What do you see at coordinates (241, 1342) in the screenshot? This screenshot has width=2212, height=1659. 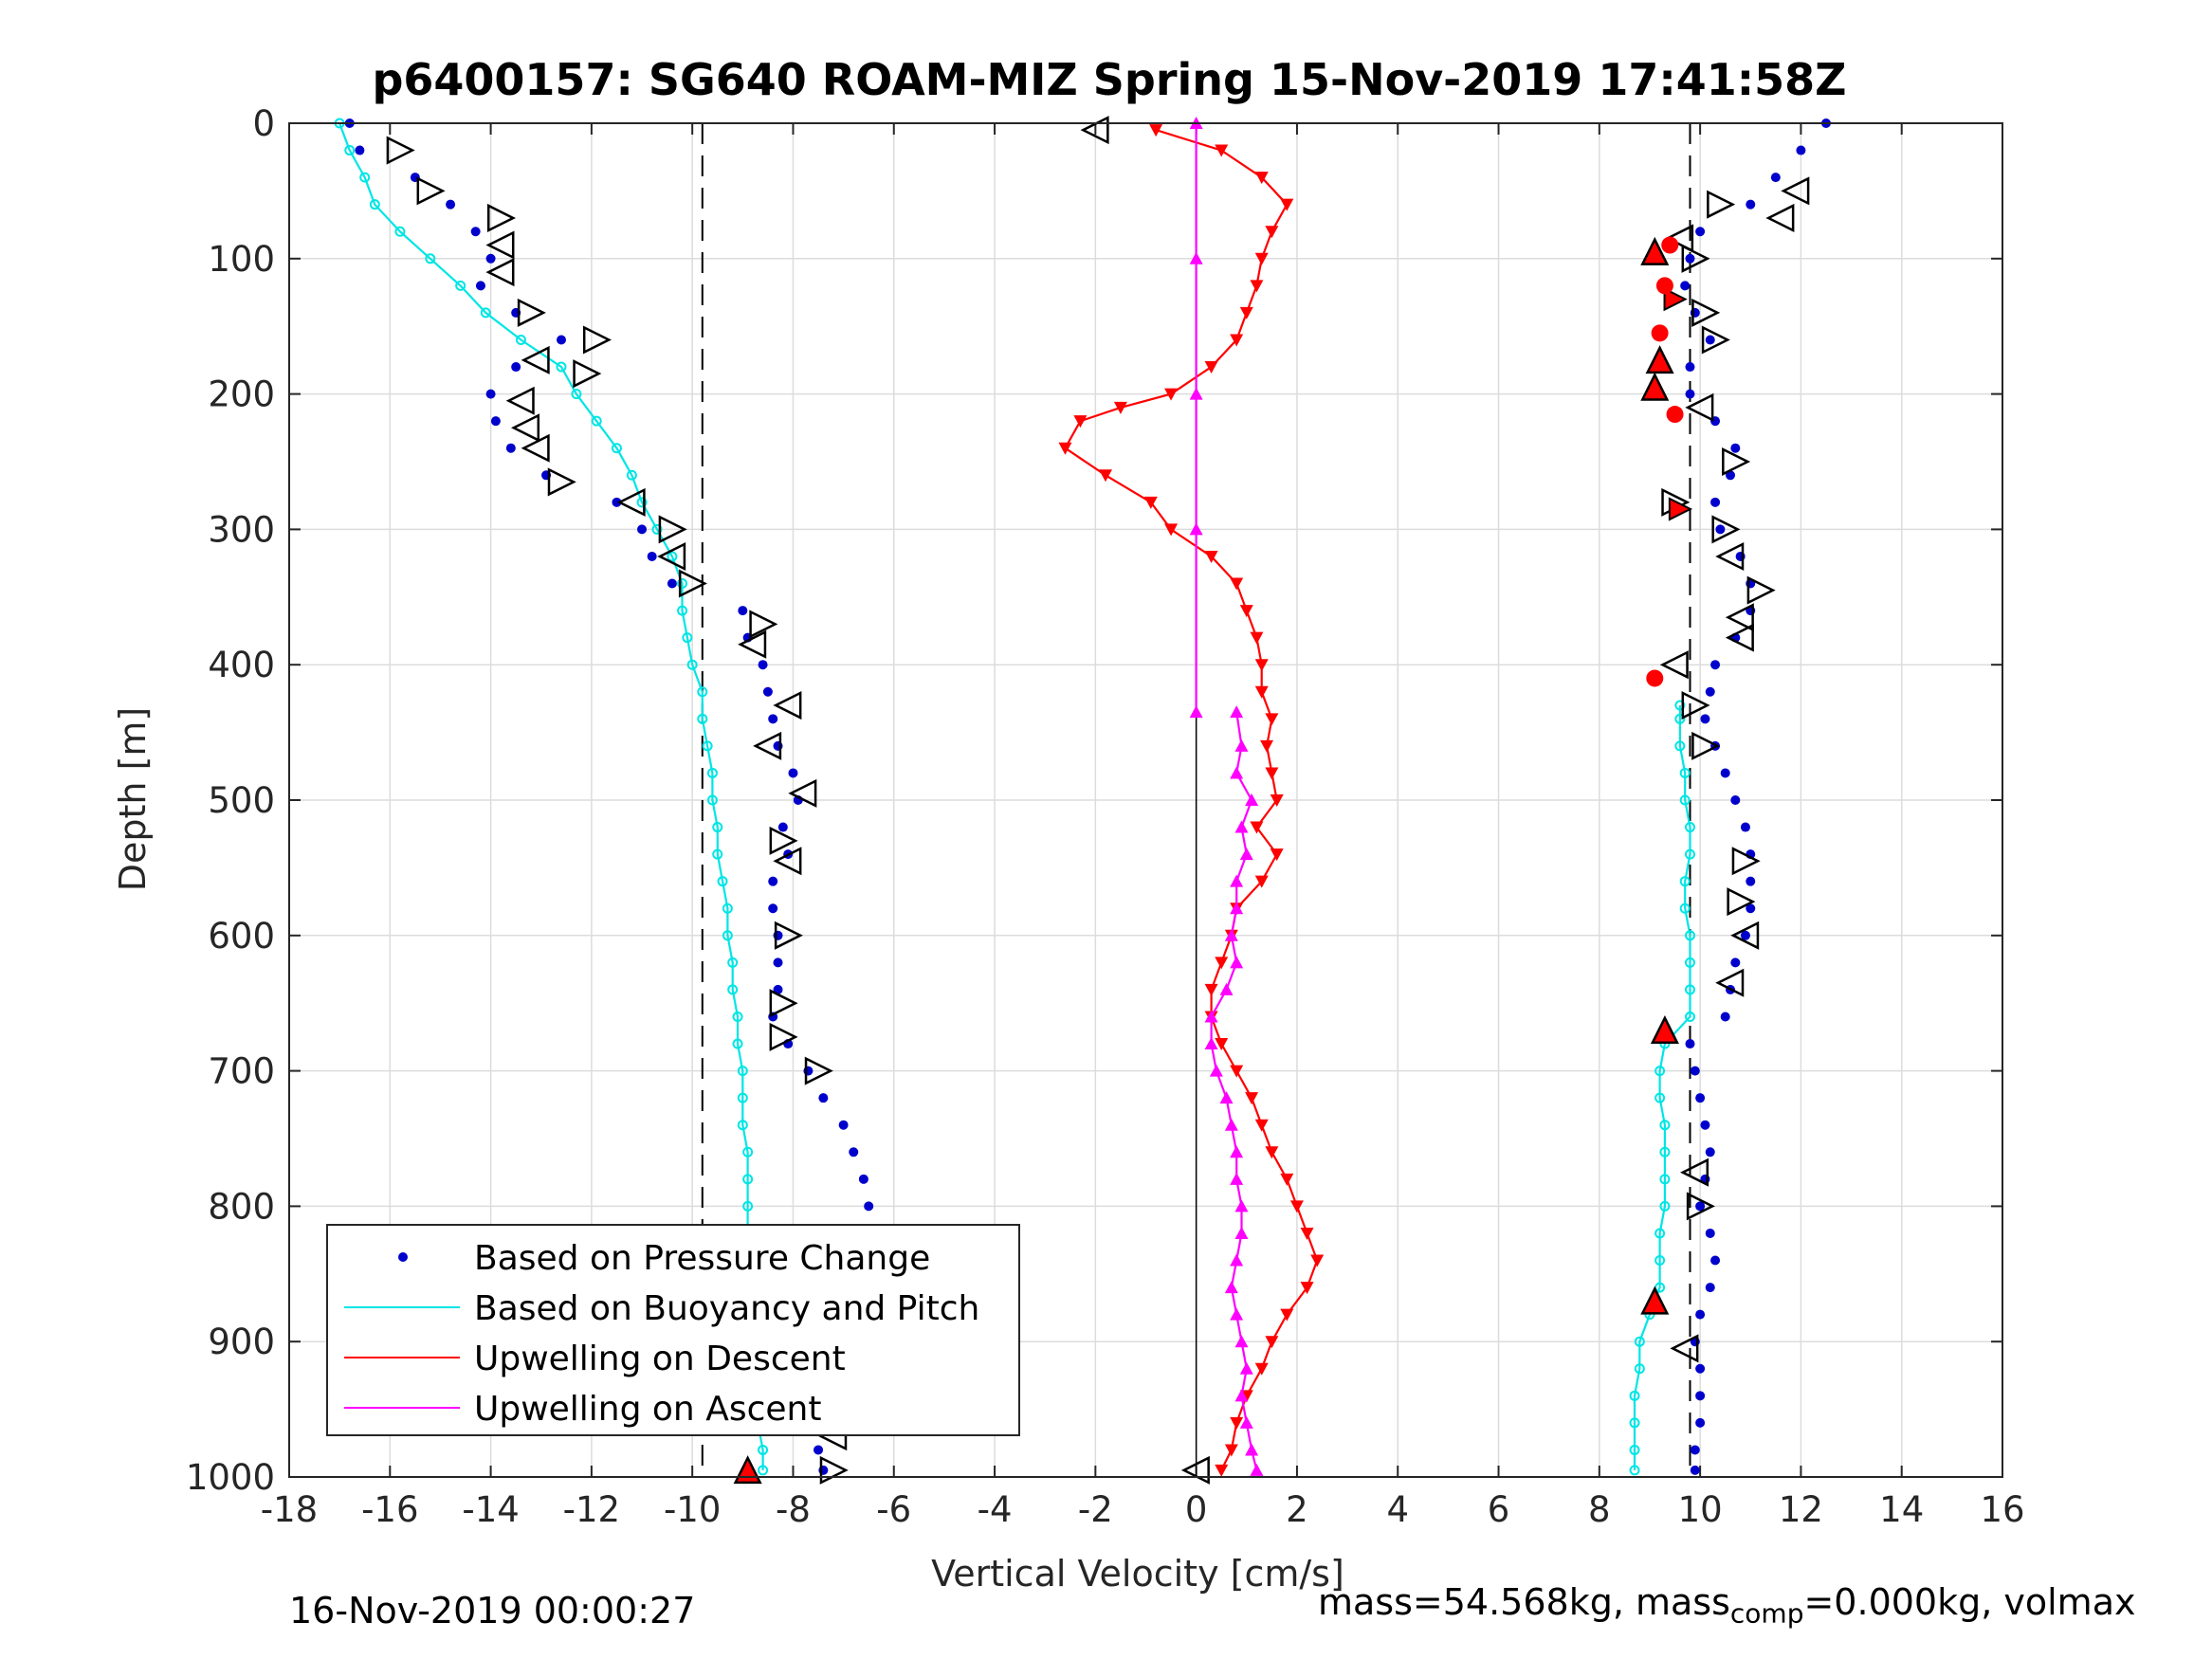 I see `y-tick-label: 900` at bounding box center [241, 1342].